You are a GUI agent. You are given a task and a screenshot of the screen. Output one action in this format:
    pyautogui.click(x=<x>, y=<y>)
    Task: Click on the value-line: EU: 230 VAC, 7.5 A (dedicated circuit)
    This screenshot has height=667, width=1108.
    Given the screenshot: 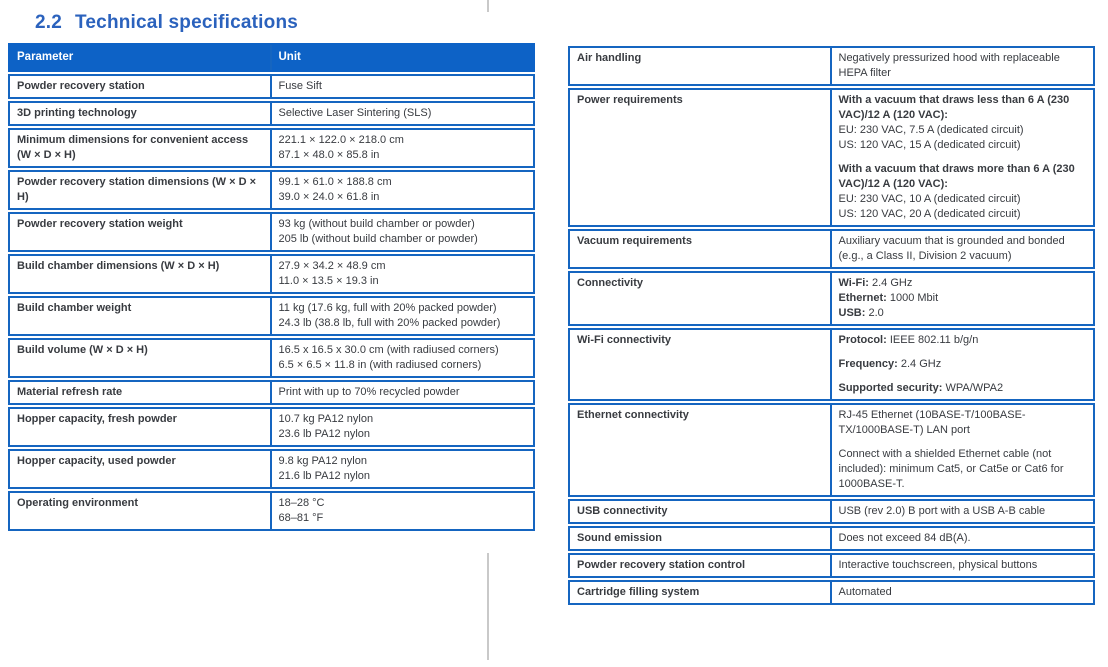 What is the action you would take?
    pyautogui.click(x=931, y=130)
    